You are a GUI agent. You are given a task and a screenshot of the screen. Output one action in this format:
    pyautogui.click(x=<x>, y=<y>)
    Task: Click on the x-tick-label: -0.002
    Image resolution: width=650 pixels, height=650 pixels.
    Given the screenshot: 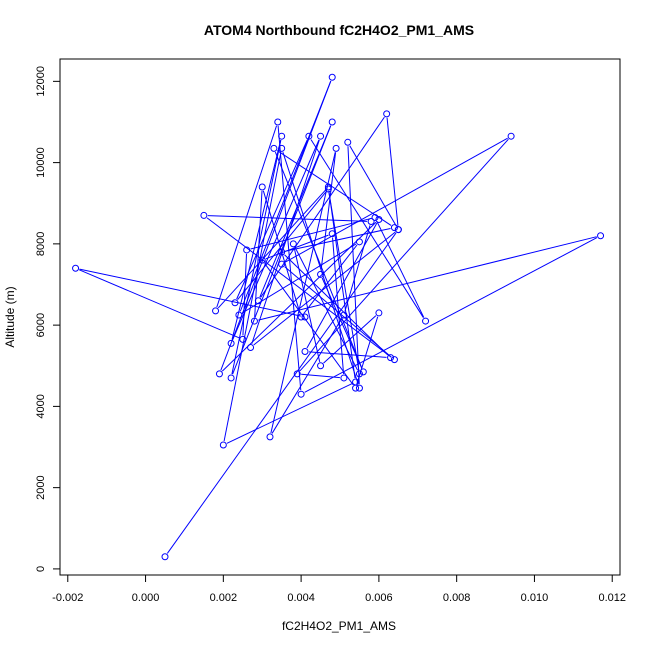 What is the action you would take?
    pyautogui.click(x=67, y=598)
    